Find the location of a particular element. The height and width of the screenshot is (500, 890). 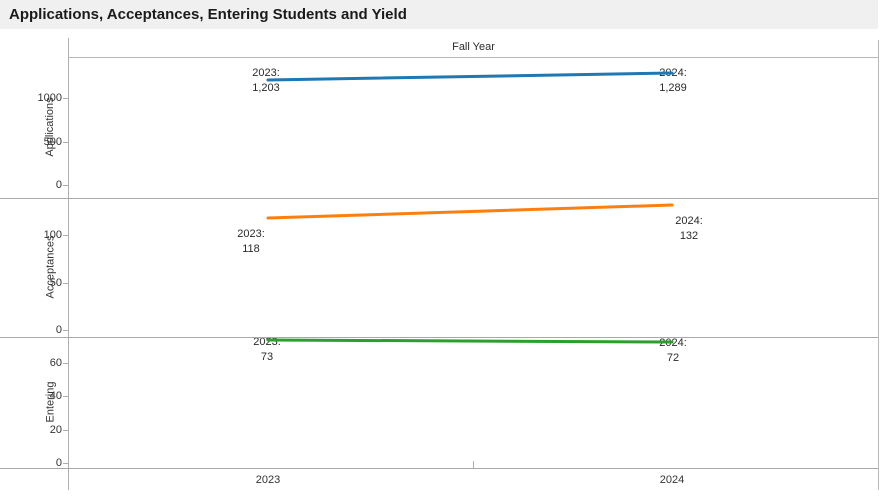

y-axis-tick-marks is located at coordinates (65, 281).